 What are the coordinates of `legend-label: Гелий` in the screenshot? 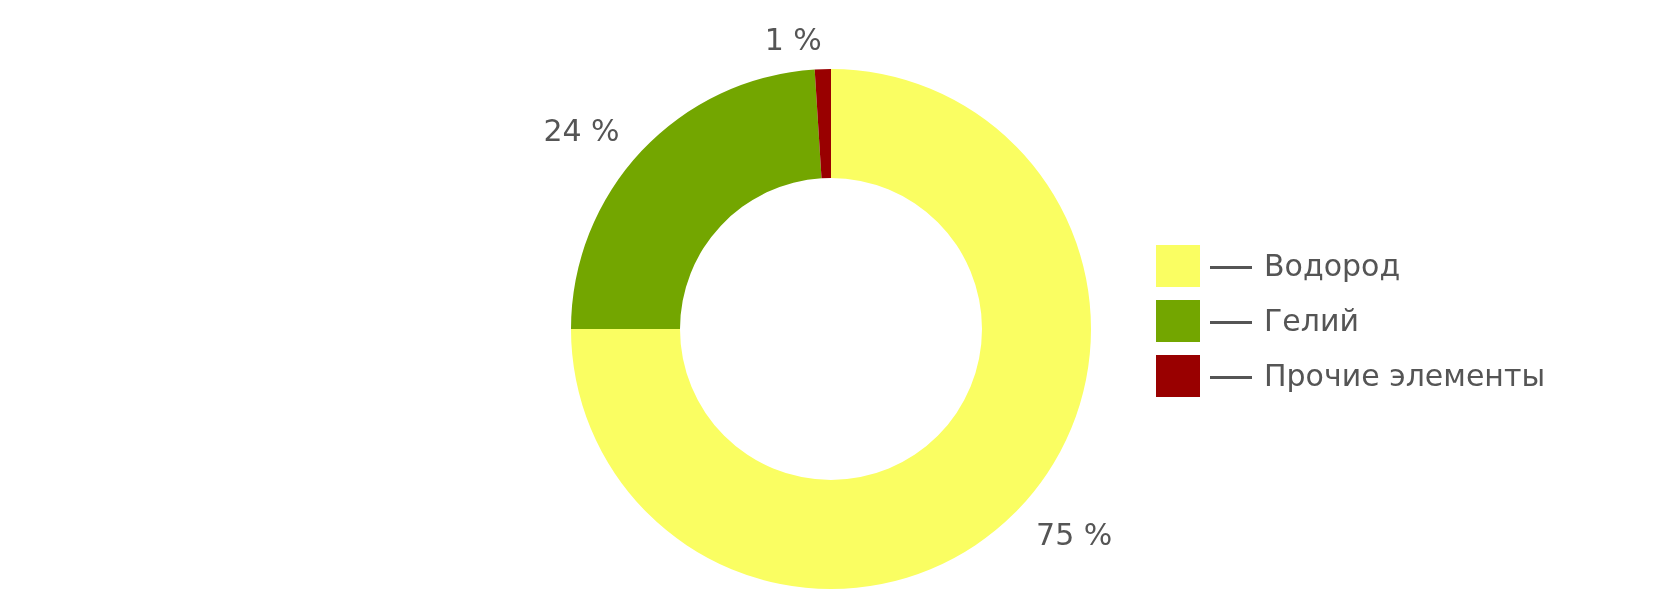 It's located at (1279, 320).